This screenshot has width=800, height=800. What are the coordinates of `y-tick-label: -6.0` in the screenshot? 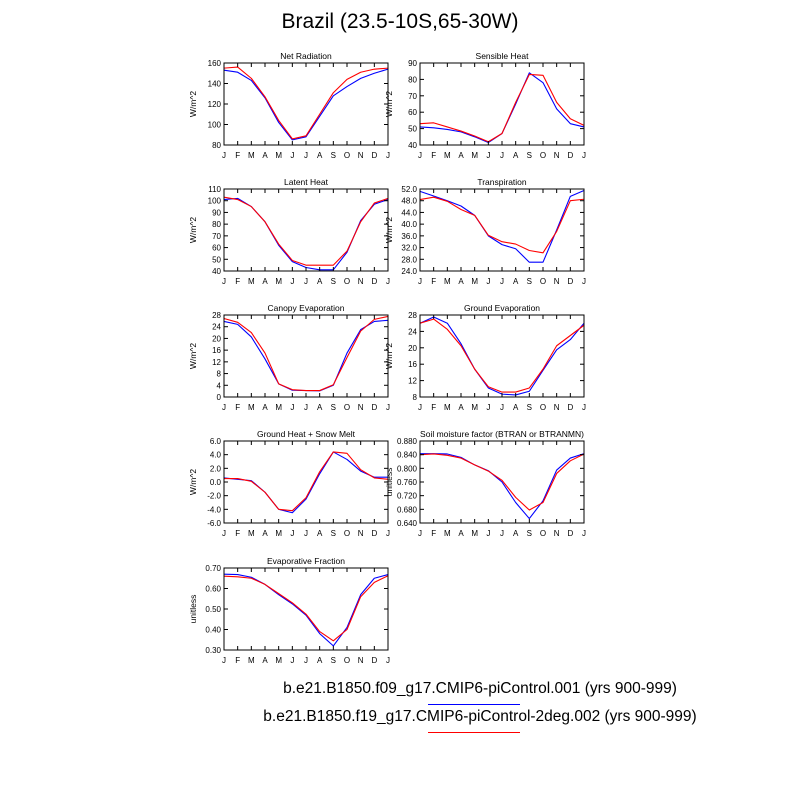 It's located at (214, 523).